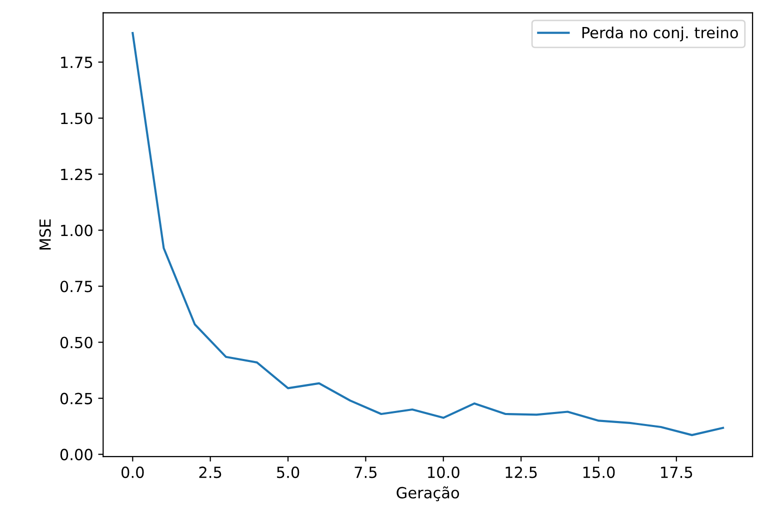 The height and width of the screenshot is (513, 764). I want to click on x-axis-title: Geração, so click(427, 494).